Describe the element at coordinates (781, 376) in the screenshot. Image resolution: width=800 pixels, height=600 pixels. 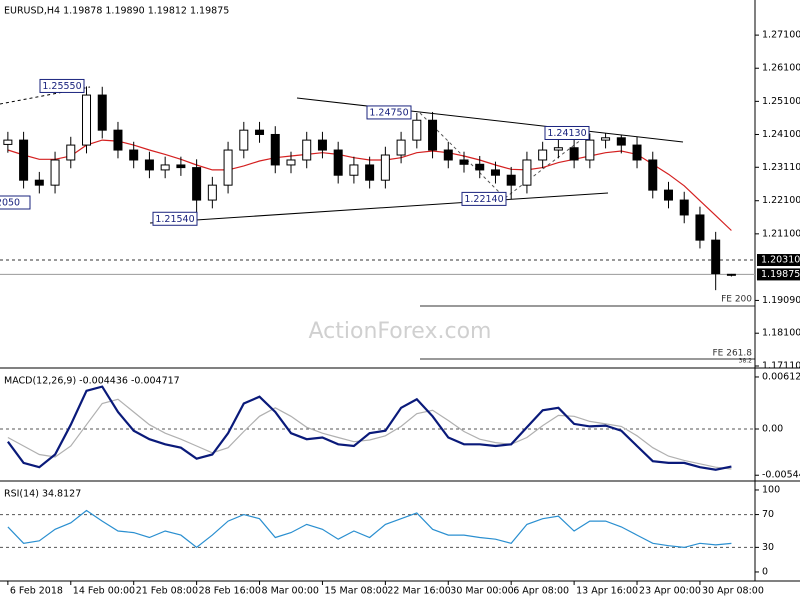
I see `y-tick-label: 0.006129` at that location.